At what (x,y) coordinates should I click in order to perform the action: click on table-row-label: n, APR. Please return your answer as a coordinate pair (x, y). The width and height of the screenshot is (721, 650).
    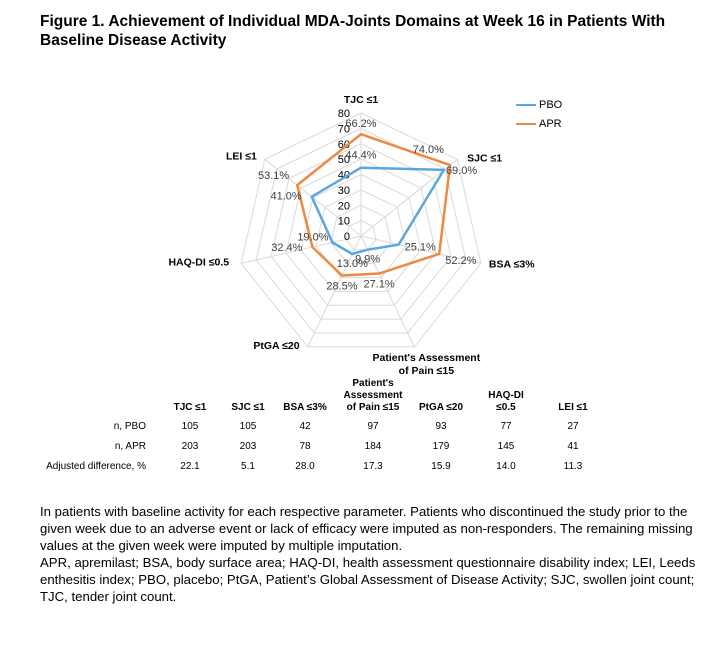
    Looking at the image, I should click on (130, 446).